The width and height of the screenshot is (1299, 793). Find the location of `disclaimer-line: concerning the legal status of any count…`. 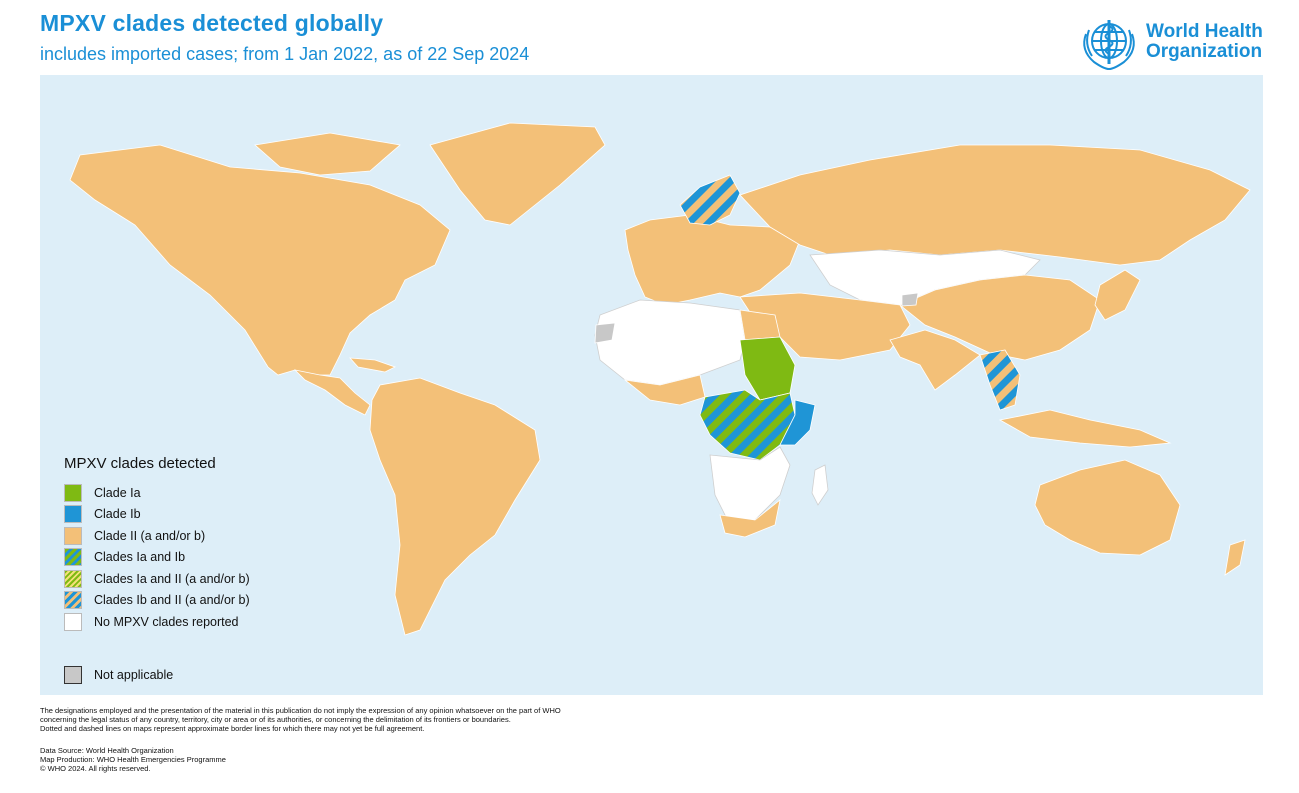

disclaimer-line: concerning the legal status of any count… is located at coordinates (275, 719).